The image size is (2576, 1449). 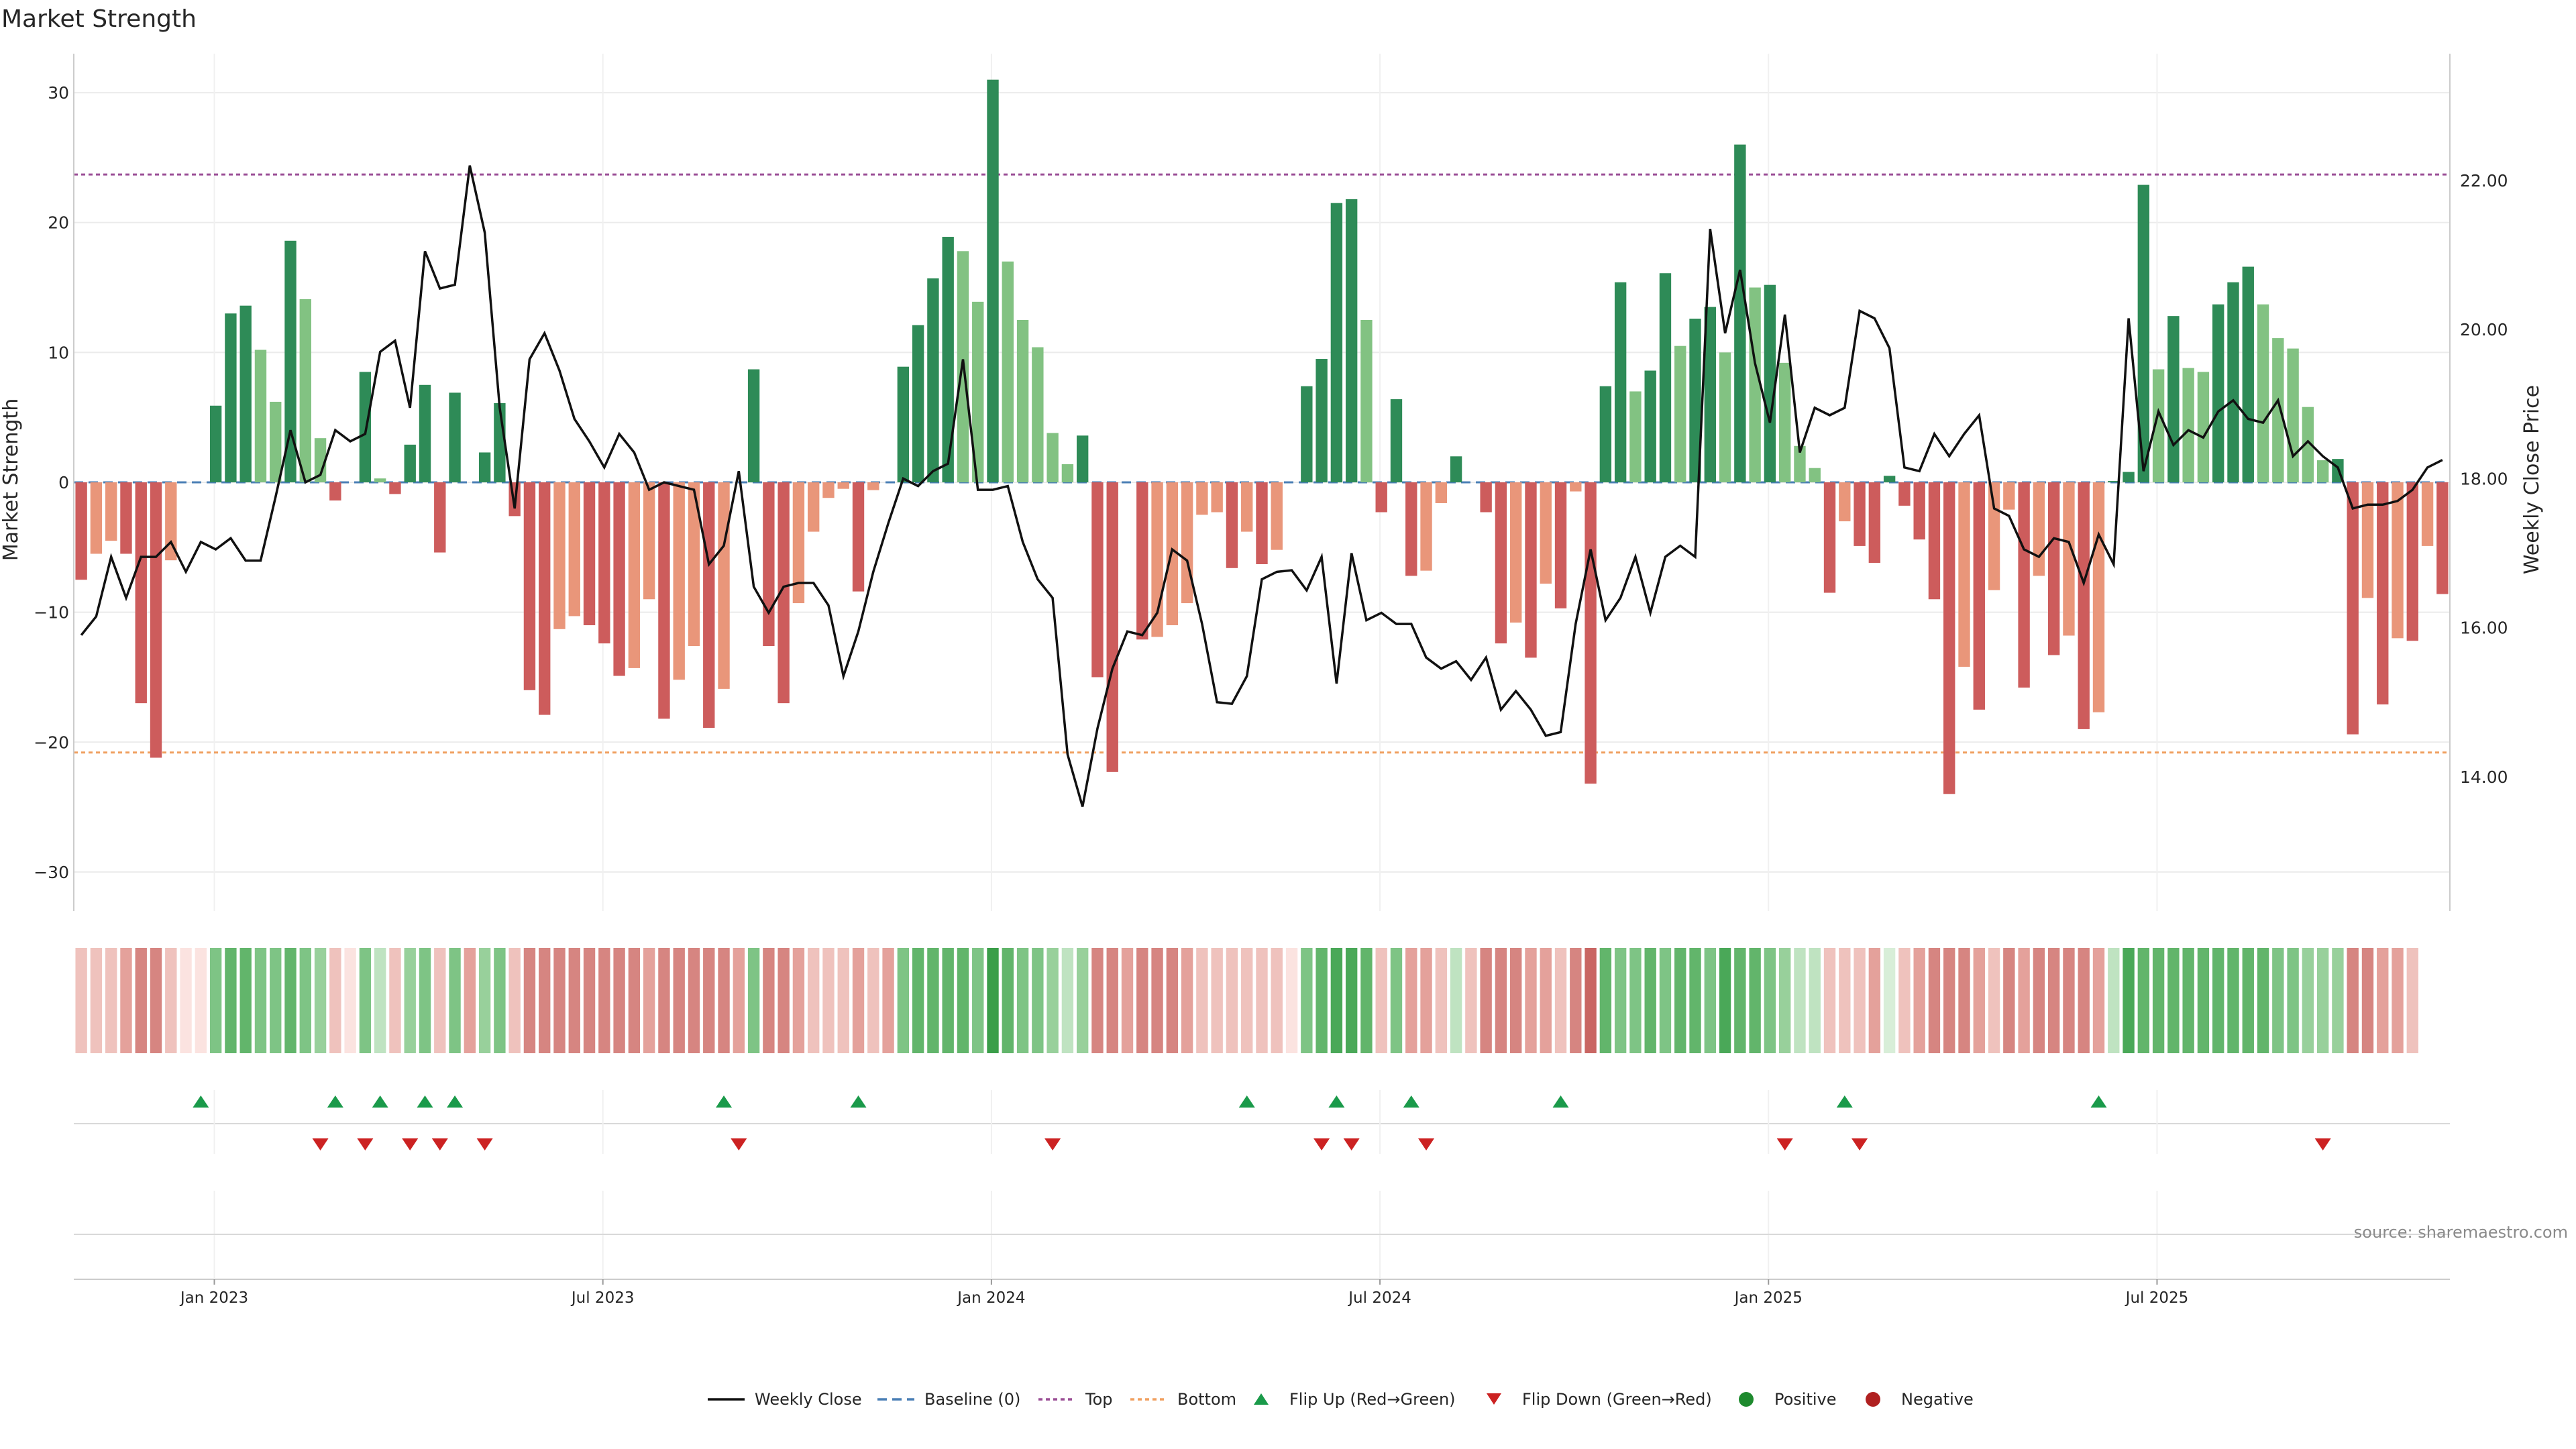 I want to click on y-tick-label-left: −30, so click(x=51, y=872).